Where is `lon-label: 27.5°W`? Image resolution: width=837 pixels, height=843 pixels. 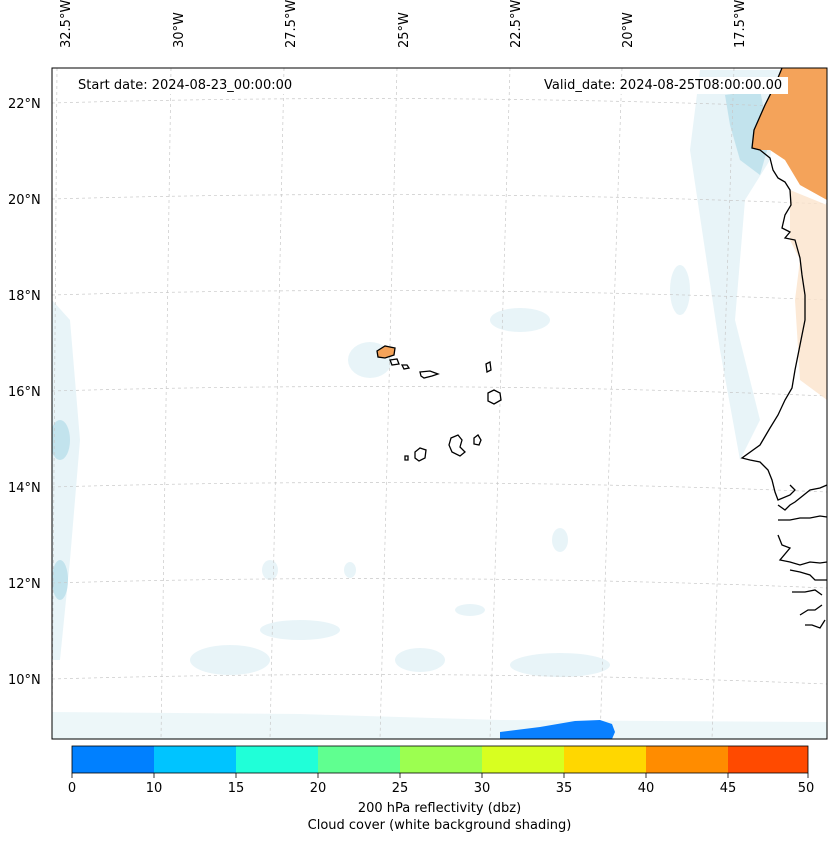
lon-label: 27.5°W is located at coordinates (291, 24).